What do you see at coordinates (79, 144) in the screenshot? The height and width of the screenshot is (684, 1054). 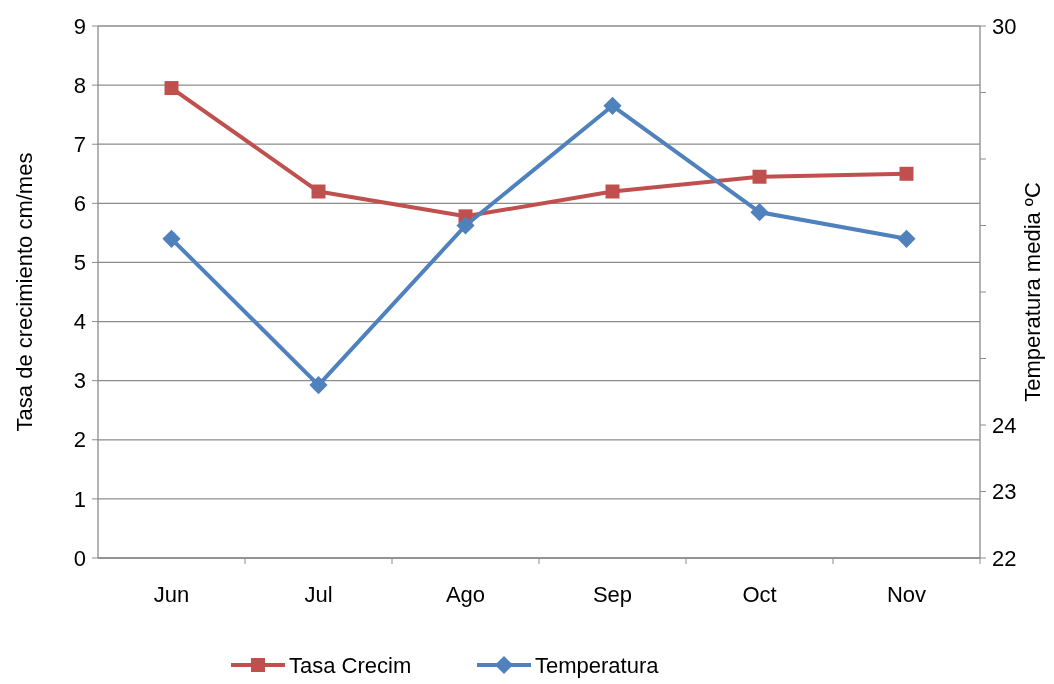 I see `y-tick-label: 7` at bounding box center [79, 144].